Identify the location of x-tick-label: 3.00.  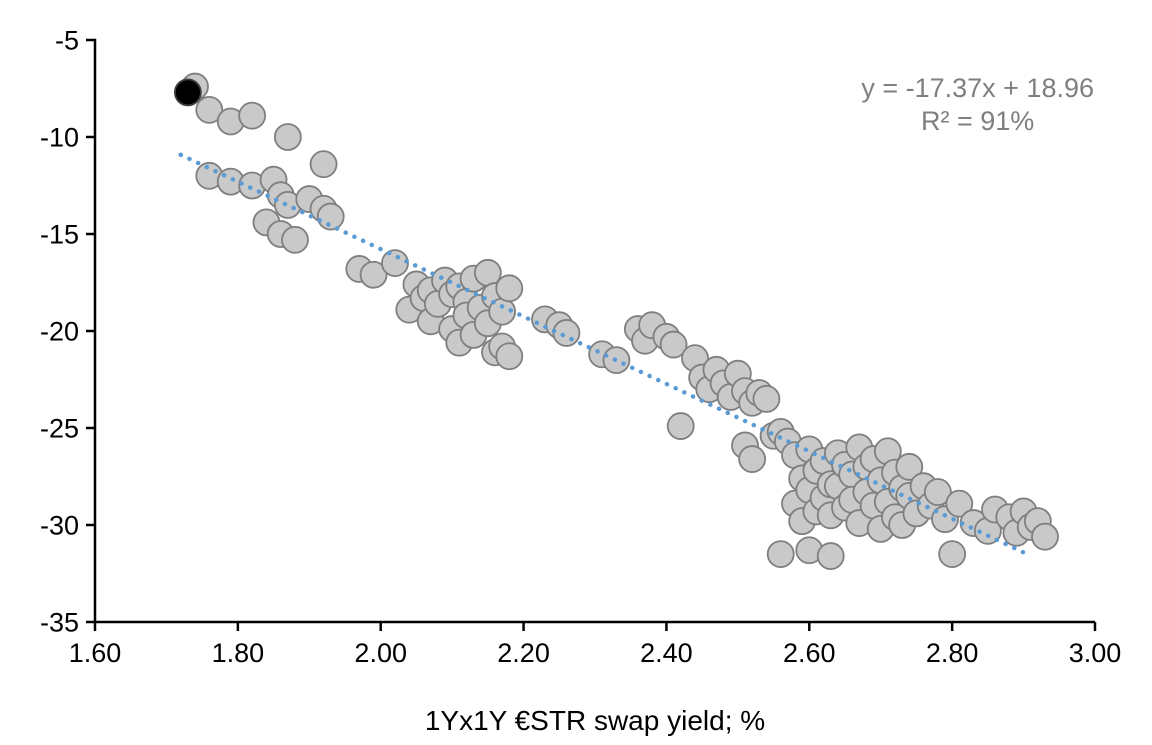
(1095, 653).